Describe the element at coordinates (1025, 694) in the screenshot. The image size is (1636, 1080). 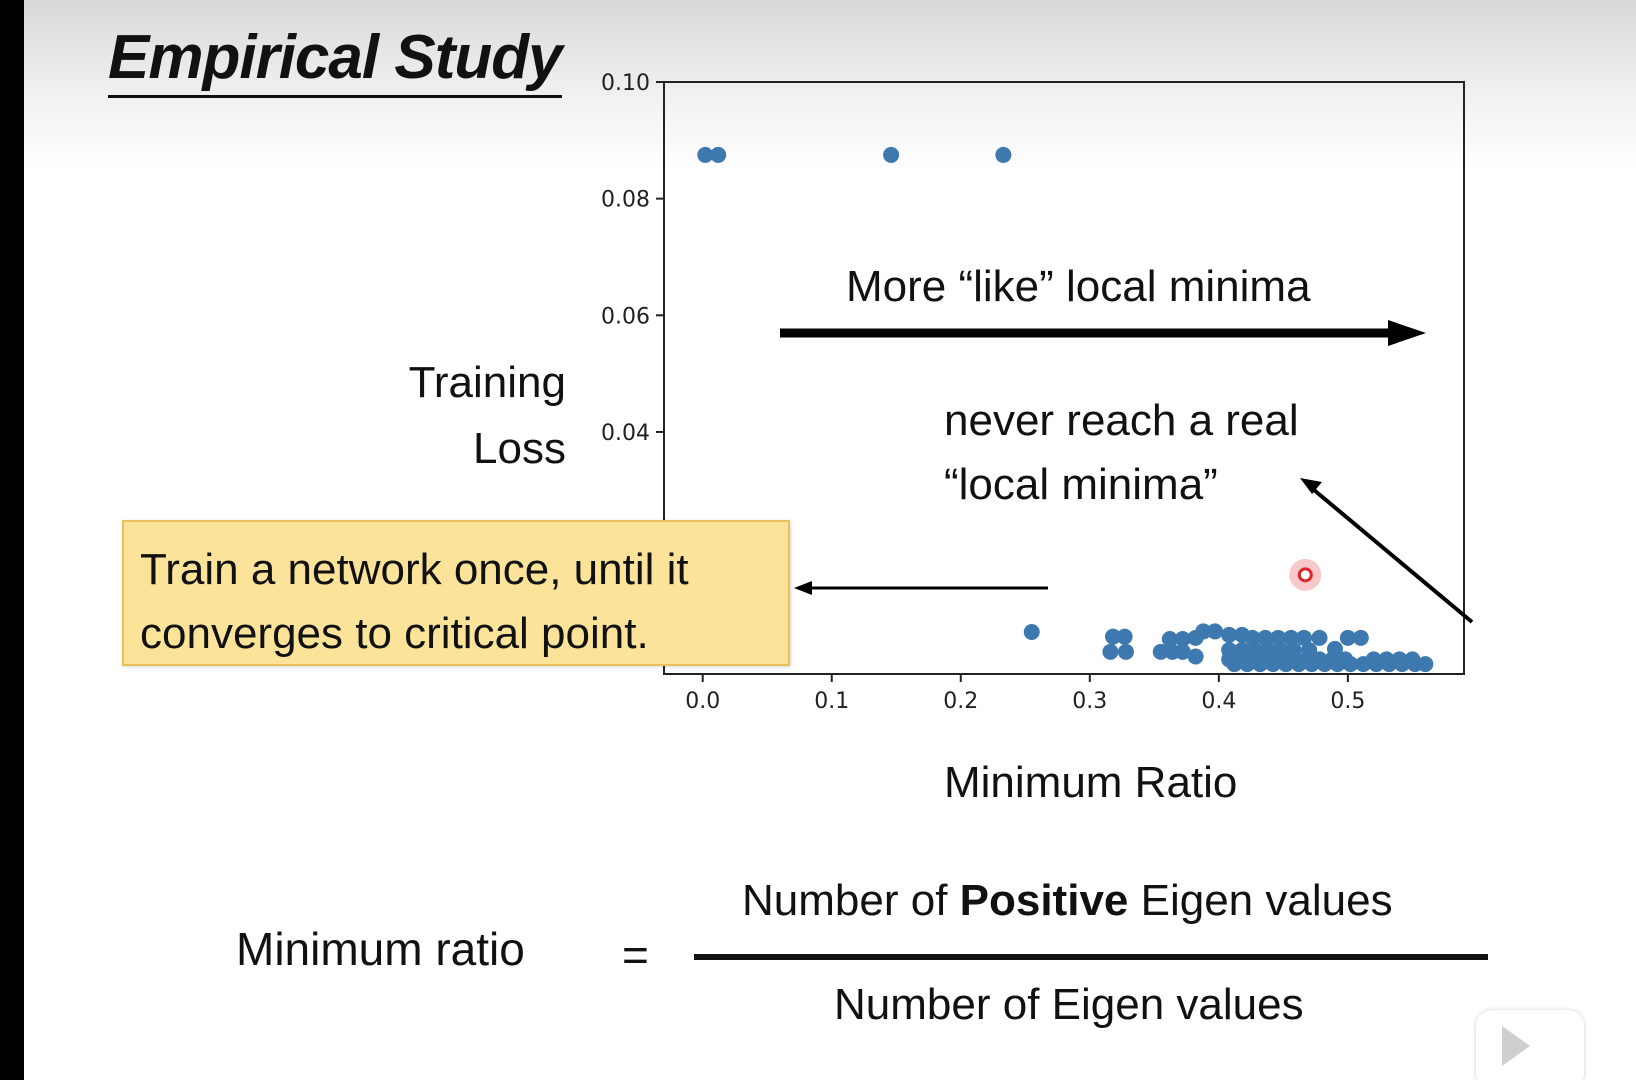
I see `x-axis: 0.0 0.1 0.2 0.3 0.4 0.5` at that location.